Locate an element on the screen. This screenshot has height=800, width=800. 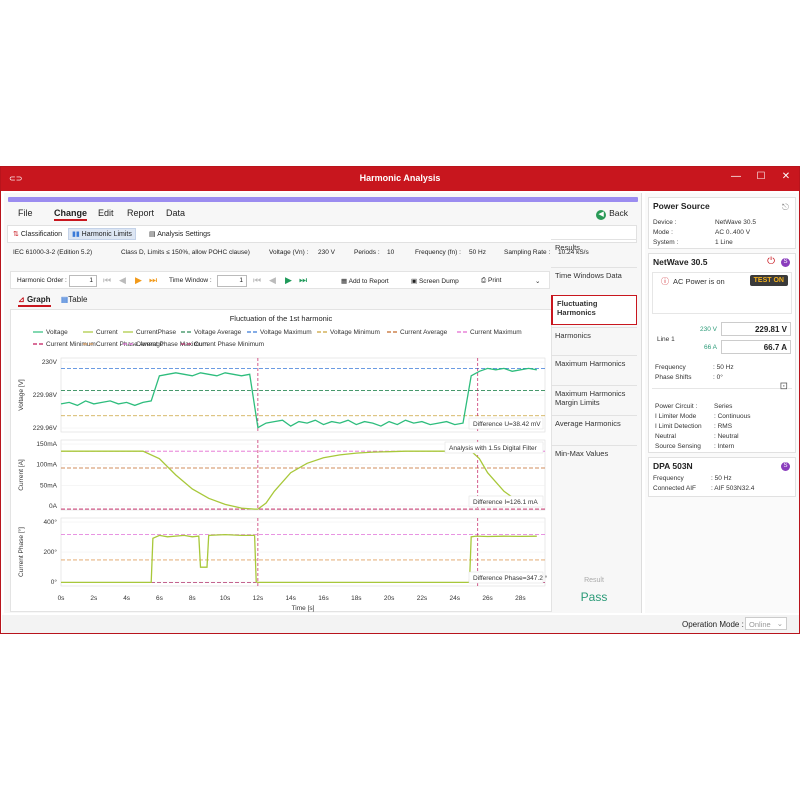
harmonic-limits-button: ▮▮ Harmonic Limits is located at coordinates (102, 234).